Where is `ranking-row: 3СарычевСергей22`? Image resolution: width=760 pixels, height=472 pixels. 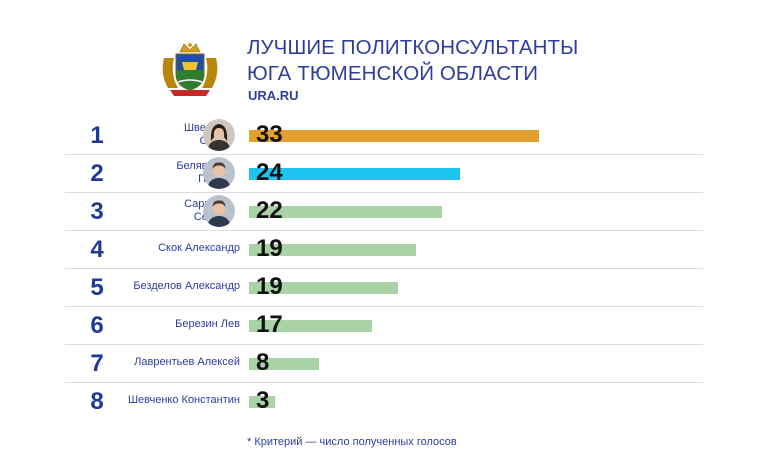
ranking-row: 3СарычевСергей22 is located at coordinates (380, 211).